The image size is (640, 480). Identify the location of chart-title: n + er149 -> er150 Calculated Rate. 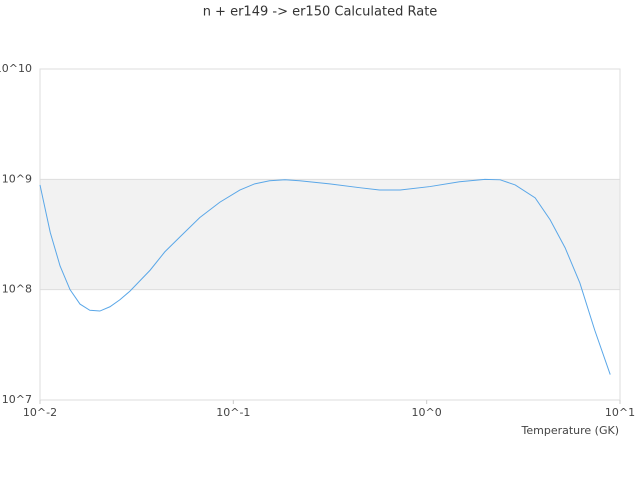
(320, 12).